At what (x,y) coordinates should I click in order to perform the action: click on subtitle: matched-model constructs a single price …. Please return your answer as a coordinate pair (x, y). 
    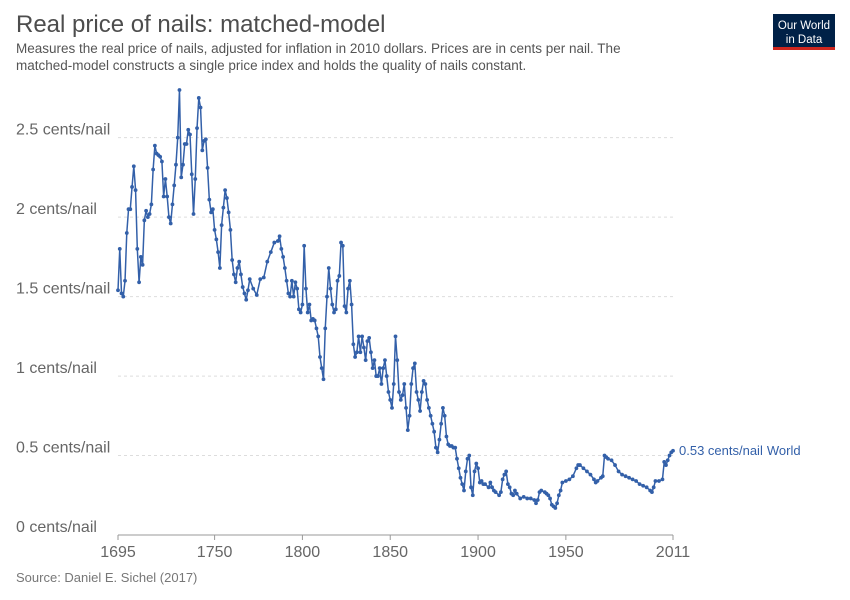
    Looking at the image, I should click on (271, 65).